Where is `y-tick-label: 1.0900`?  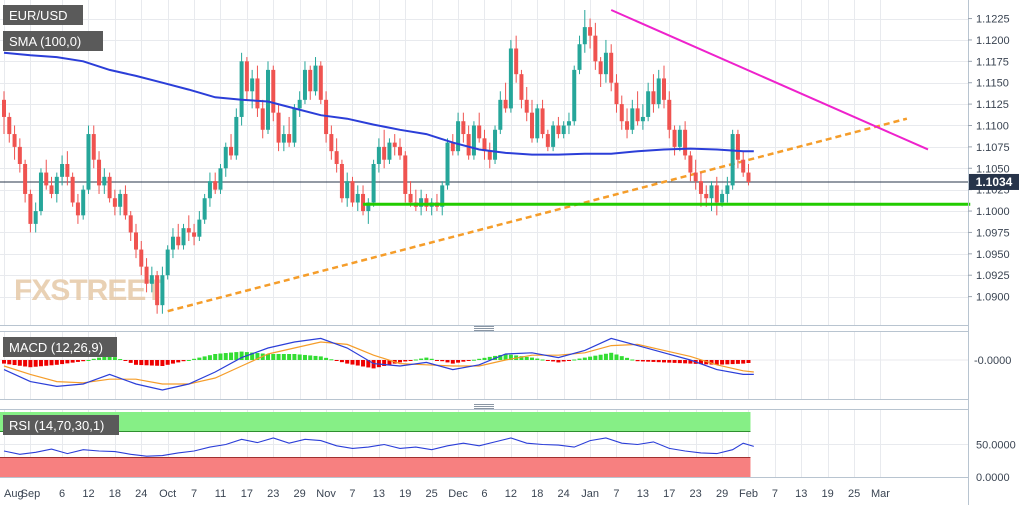 y-tick-label: 1.0900 is located at coordinates (993, 298).